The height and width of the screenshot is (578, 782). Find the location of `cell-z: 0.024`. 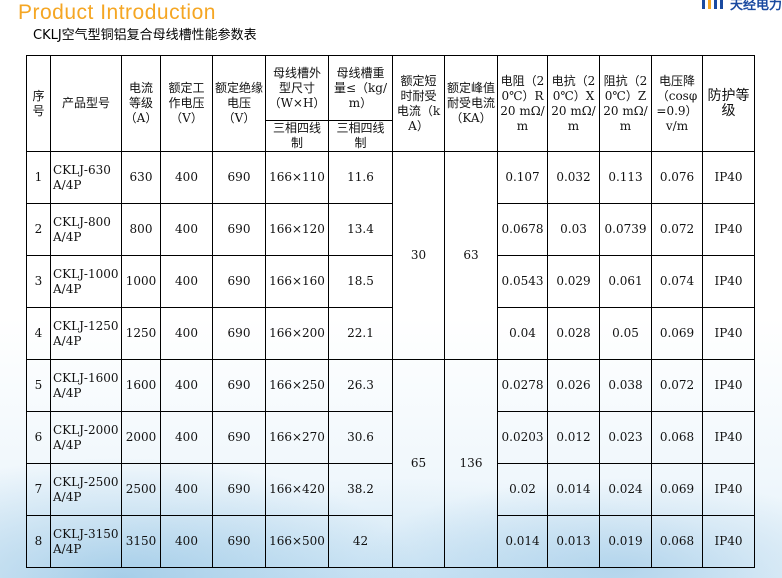

cell-z: 0.024 is located at coordinates (625, 489).